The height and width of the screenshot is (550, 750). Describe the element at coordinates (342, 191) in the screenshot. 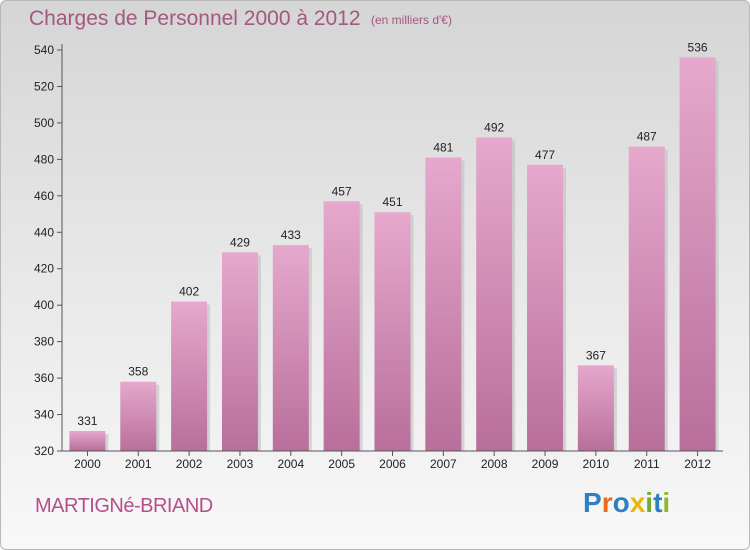

I see `bar-value-label: 457` at that location.